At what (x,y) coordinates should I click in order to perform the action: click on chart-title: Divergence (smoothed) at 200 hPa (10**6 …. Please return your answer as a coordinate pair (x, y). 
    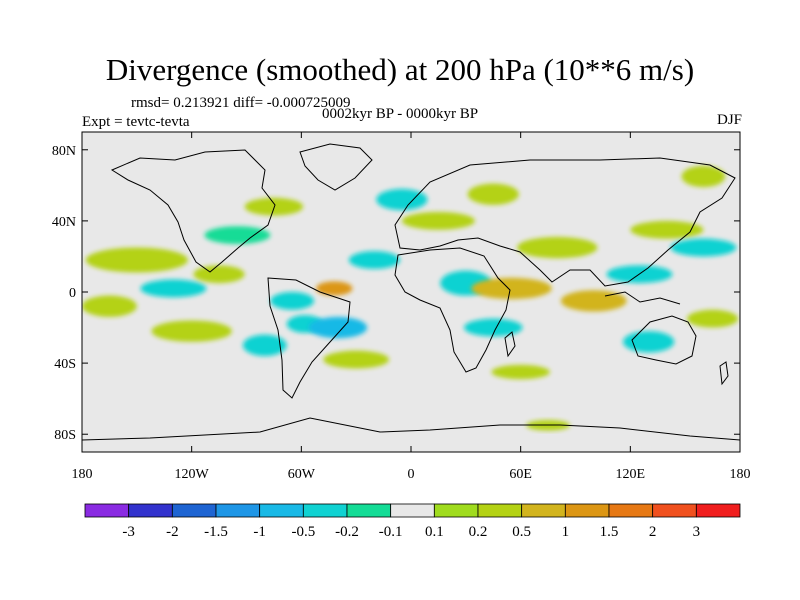
    Looking at the image, I should click on (400, 69).